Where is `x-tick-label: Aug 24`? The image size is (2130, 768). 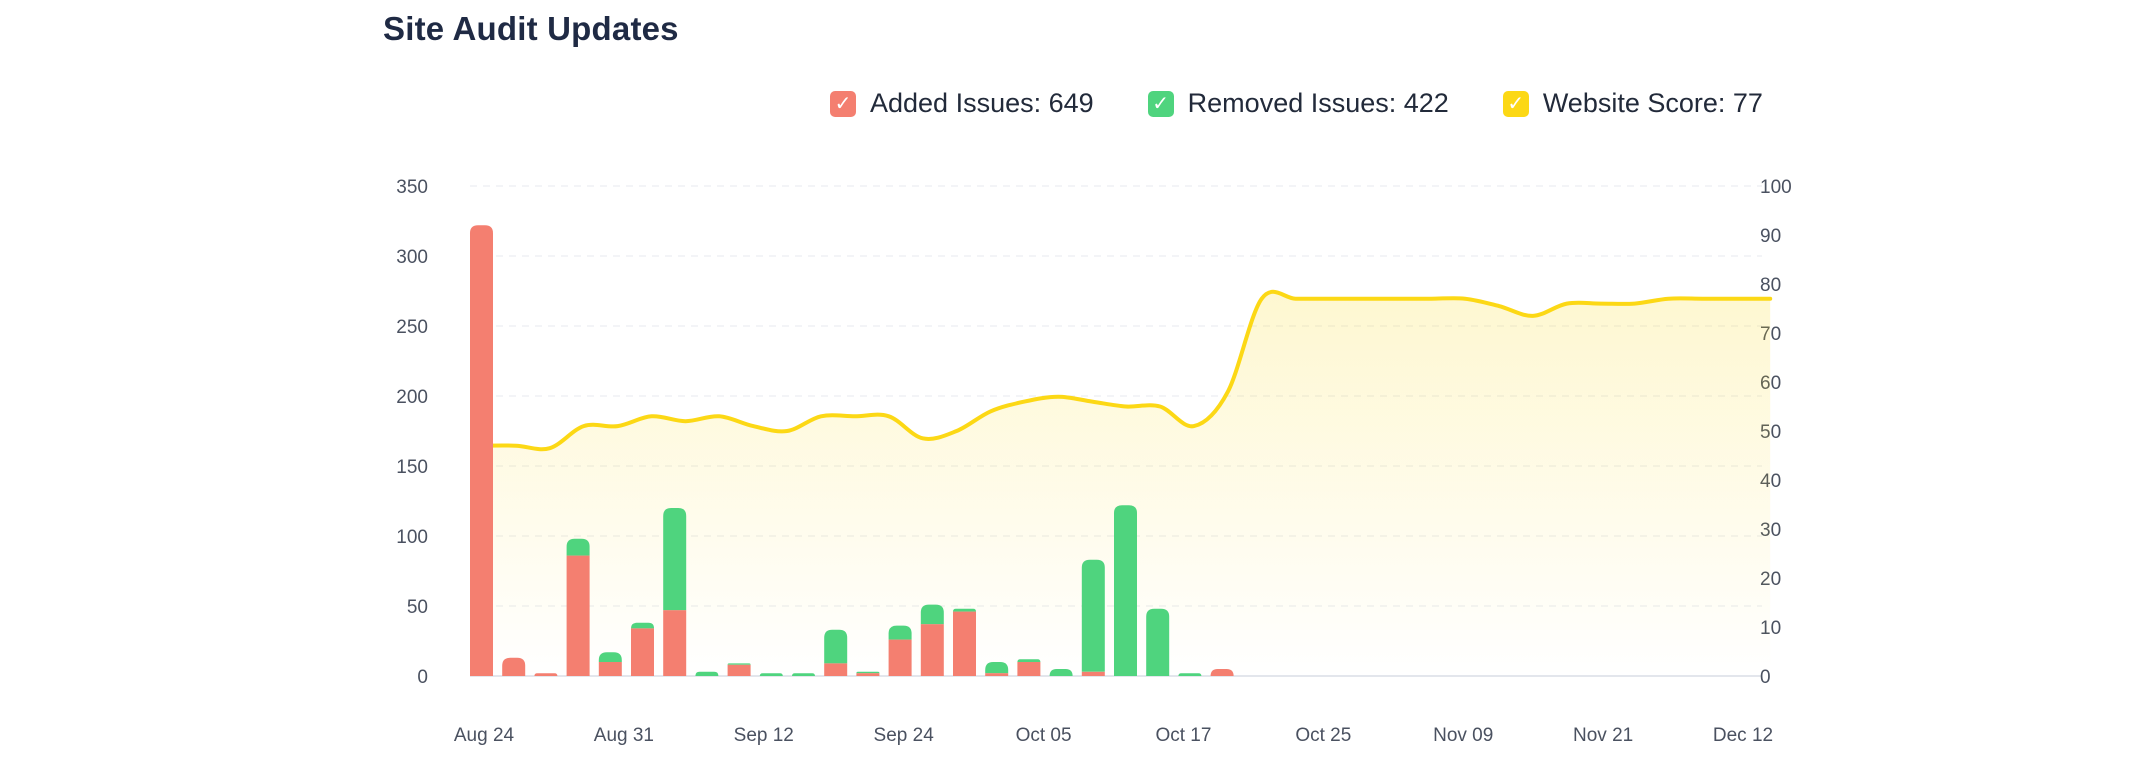
x-tick-label: Aug 24 is located at coordinates (484, 735).